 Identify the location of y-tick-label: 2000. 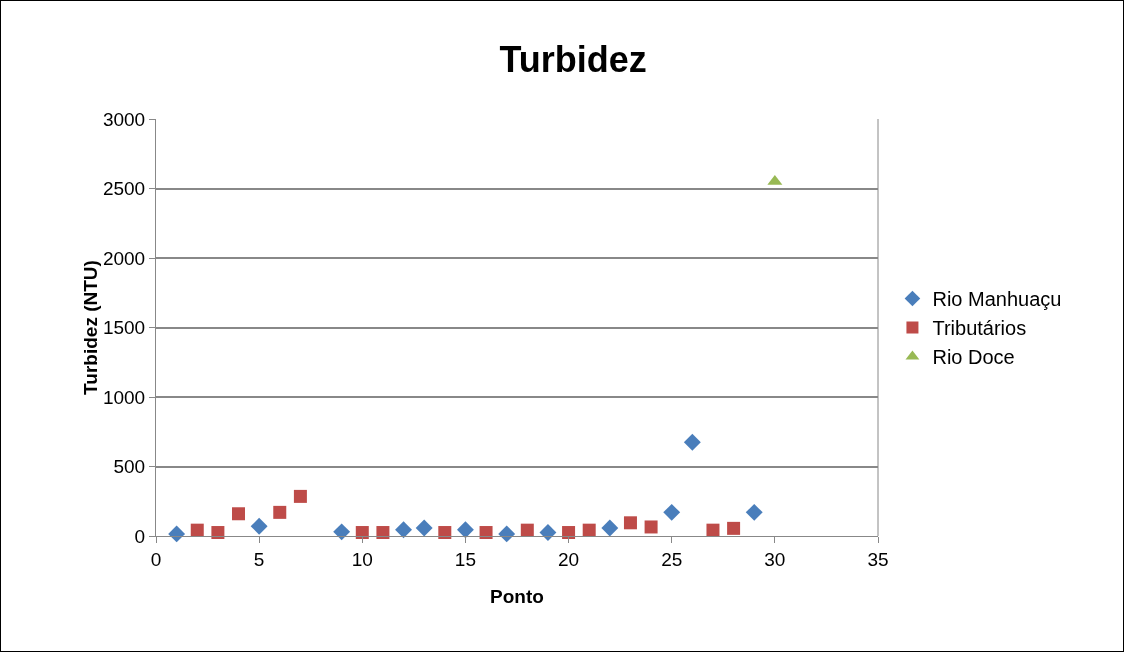
(124, 258).